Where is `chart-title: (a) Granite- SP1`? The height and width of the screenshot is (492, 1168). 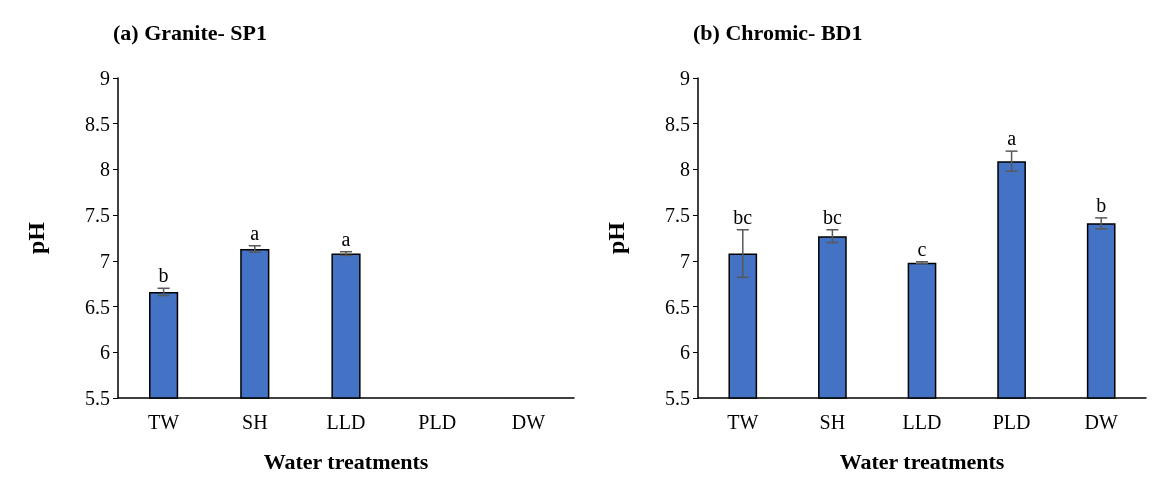 chart-title: (a) Granite- SP1 is located at coordinates (190, 32).